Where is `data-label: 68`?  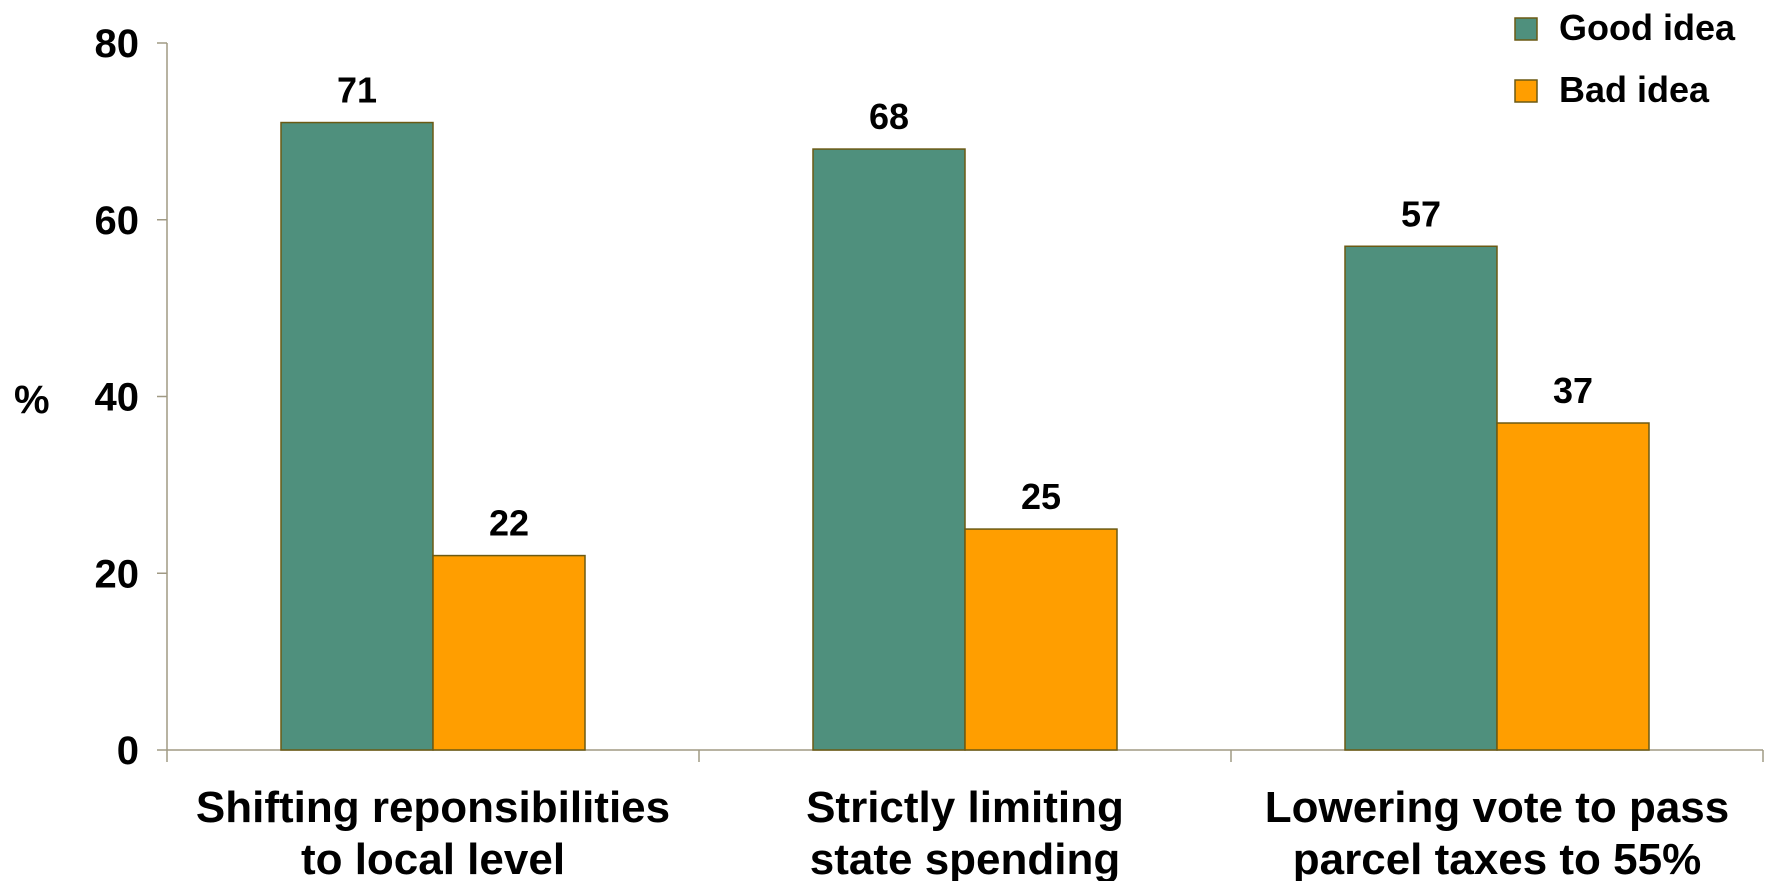 data-label: 68 is located at coordinates (889, 116).